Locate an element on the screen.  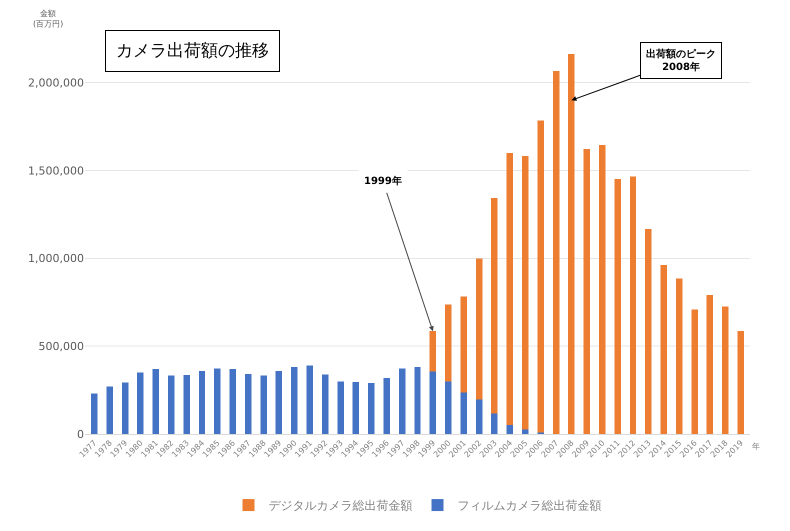
y-tick-label: 1,000,000 is located at coordinates (56, 259).